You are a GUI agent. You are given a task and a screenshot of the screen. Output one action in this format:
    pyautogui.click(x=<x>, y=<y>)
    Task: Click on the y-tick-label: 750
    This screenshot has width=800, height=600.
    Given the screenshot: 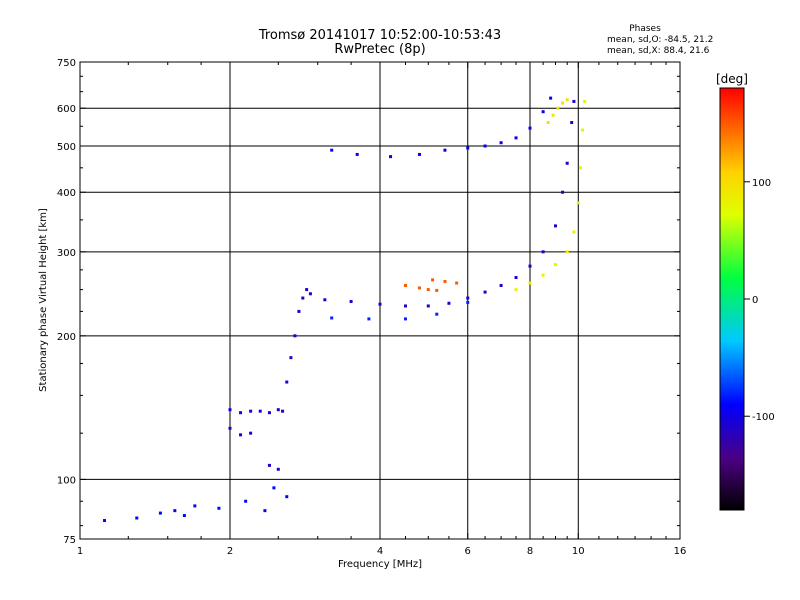 What is the action you would take?
    pyautogui.click(x=66, y=63)
    